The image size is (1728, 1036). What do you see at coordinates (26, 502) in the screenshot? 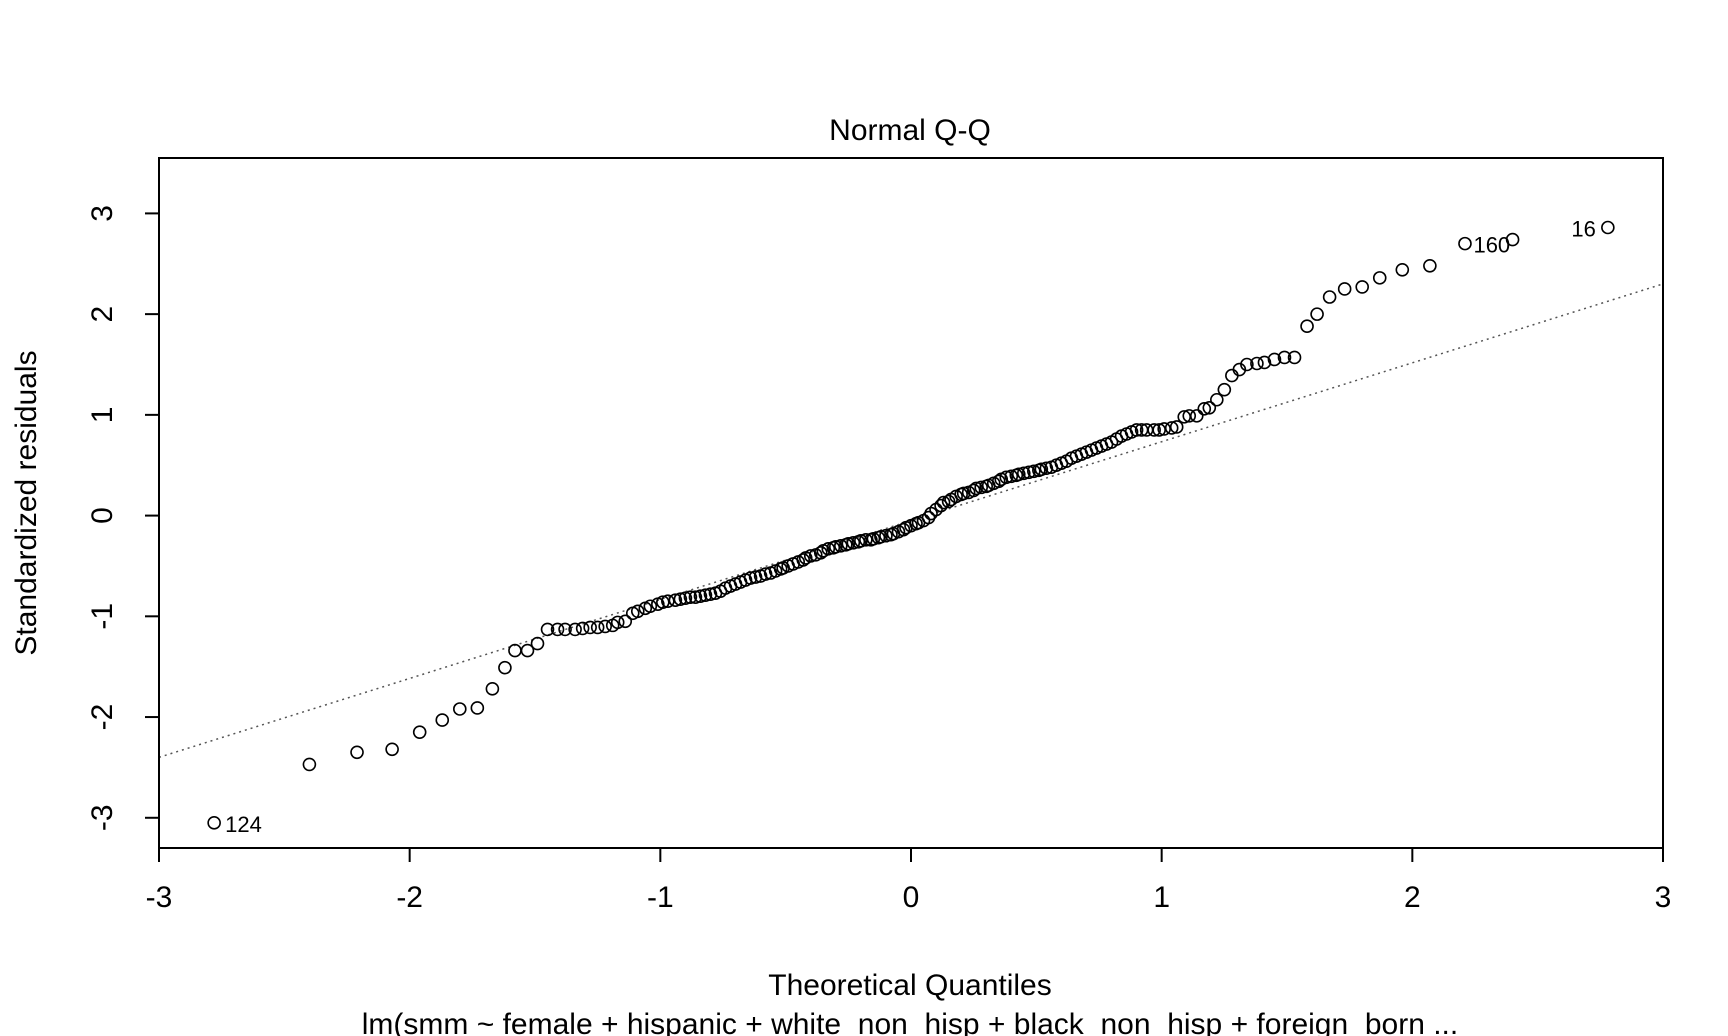
I see `y-axis-label: Standardized residuals` at bounding box center [26, 502].